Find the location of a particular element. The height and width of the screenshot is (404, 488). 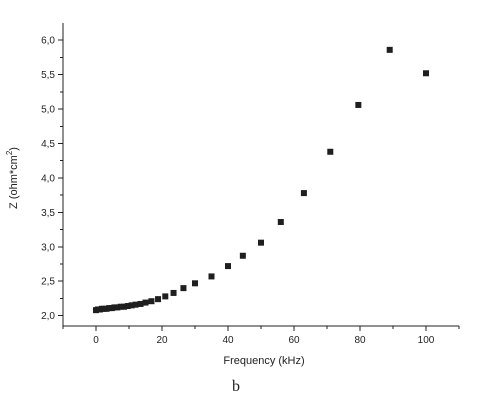

y-tick-label: 4,5 is located at coordinates (48, 144).